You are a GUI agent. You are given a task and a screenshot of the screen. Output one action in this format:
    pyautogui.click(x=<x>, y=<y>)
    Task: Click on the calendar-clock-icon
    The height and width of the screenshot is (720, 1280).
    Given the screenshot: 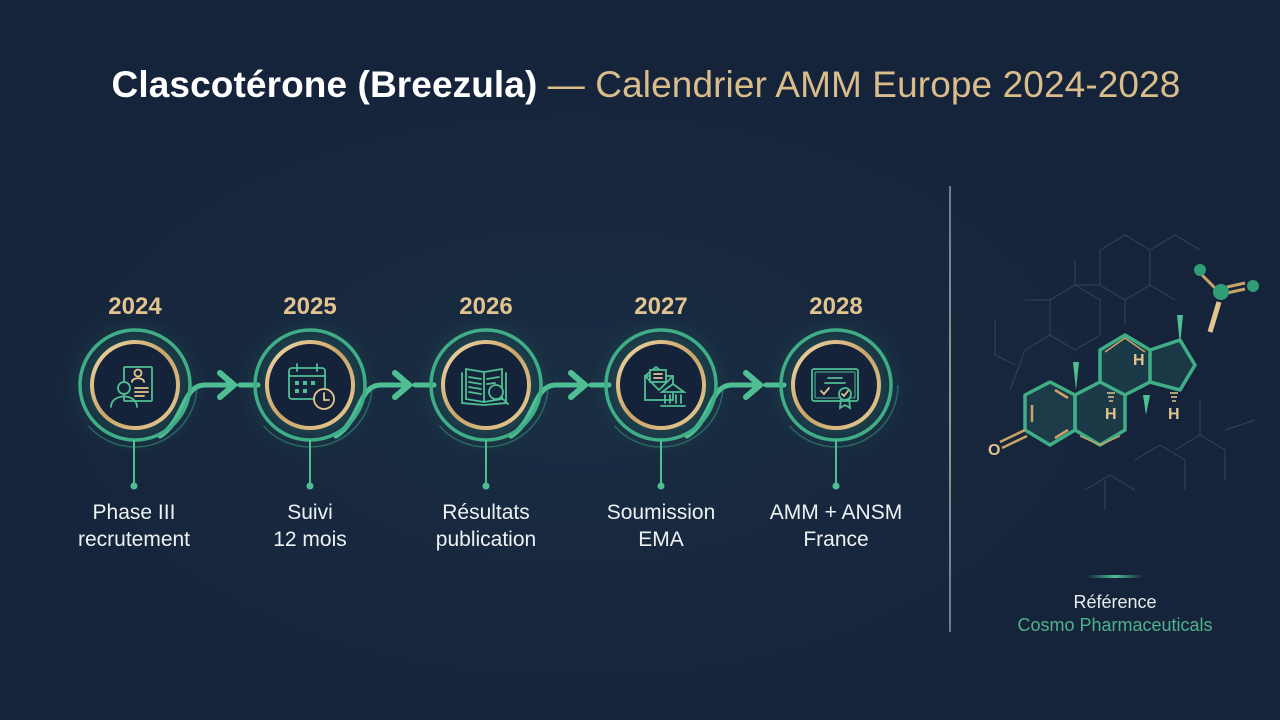 What is the action you would take?
    pyautogui.click(x=311, y=386)
    